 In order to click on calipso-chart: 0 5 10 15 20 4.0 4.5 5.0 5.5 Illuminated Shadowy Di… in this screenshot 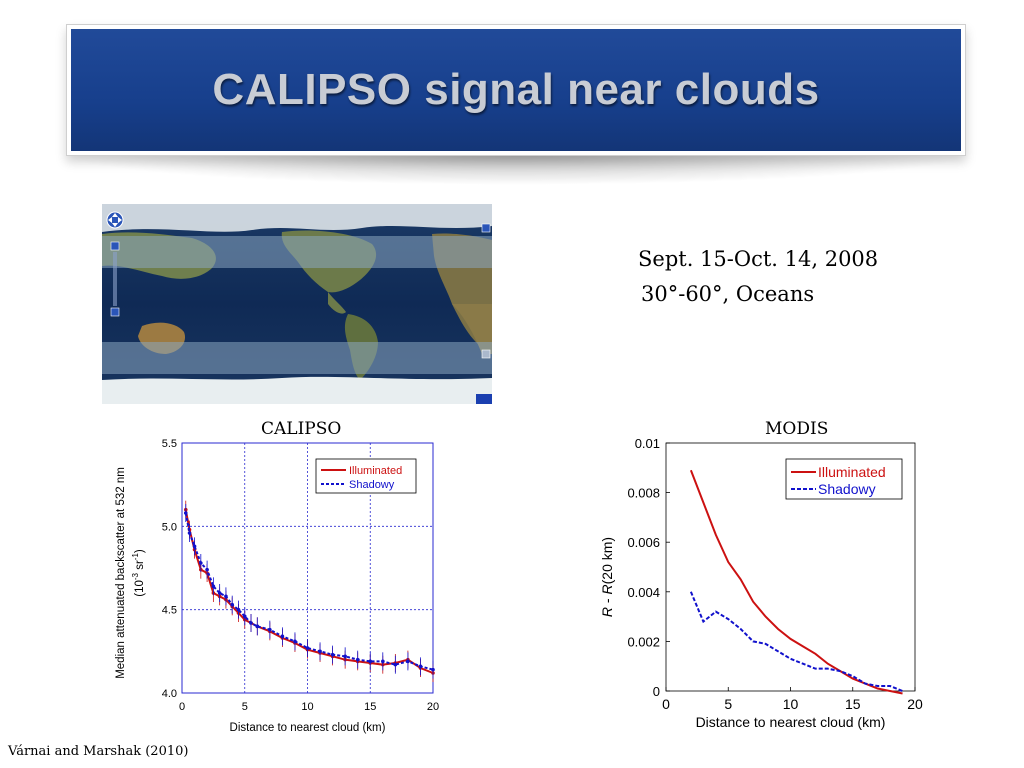, I will do `click(277, 586)`.